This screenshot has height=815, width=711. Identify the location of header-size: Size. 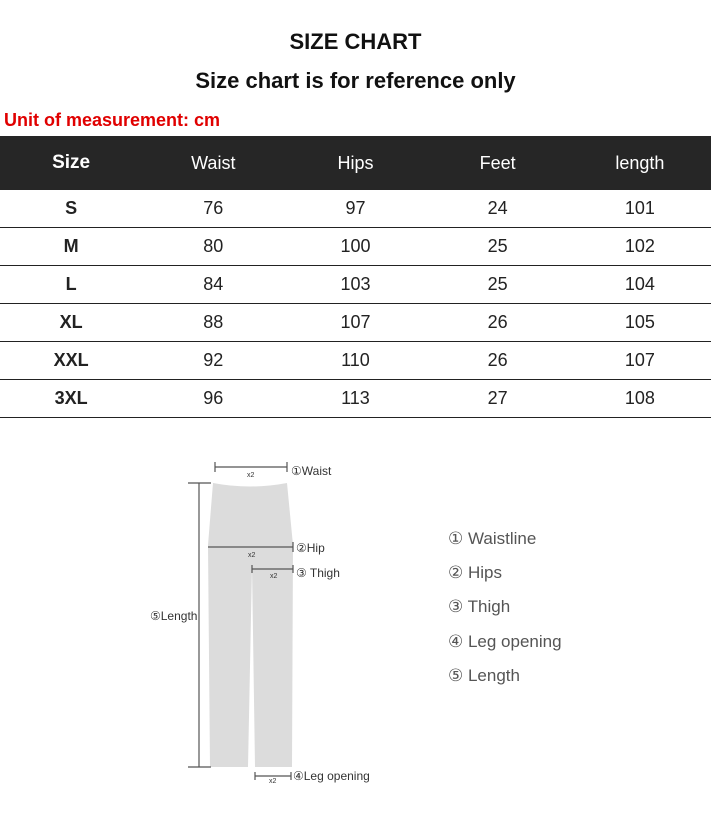
(71, 163).